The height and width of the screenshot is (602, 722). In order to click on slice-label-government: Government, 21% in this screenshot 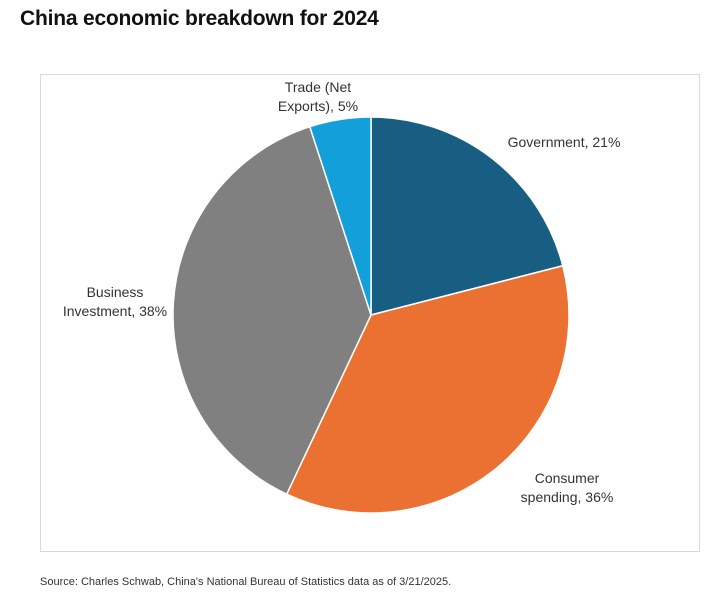, I will do `click(564, 142)`.